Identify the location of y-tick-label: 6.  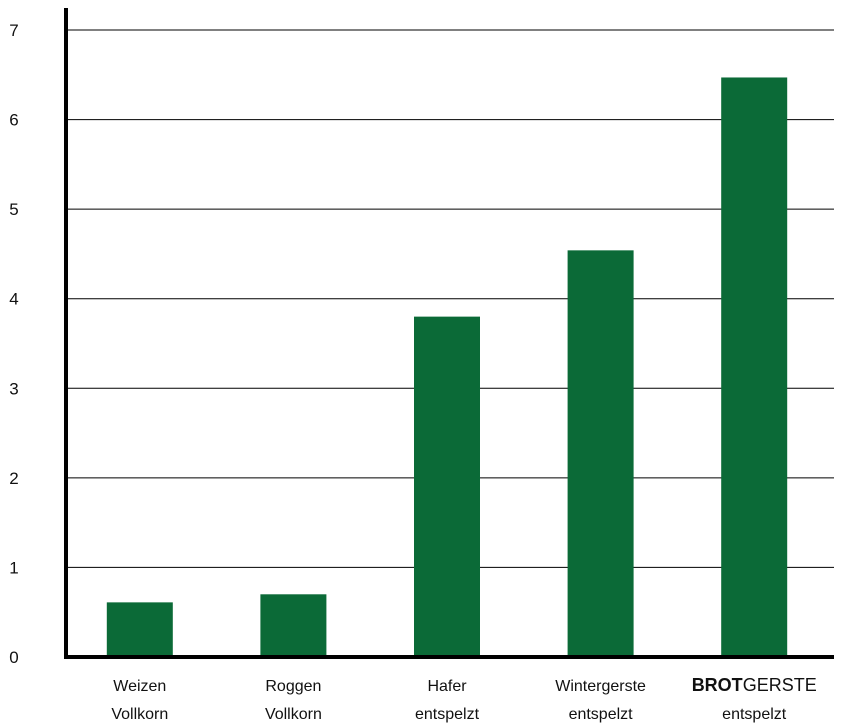
(13, 120).